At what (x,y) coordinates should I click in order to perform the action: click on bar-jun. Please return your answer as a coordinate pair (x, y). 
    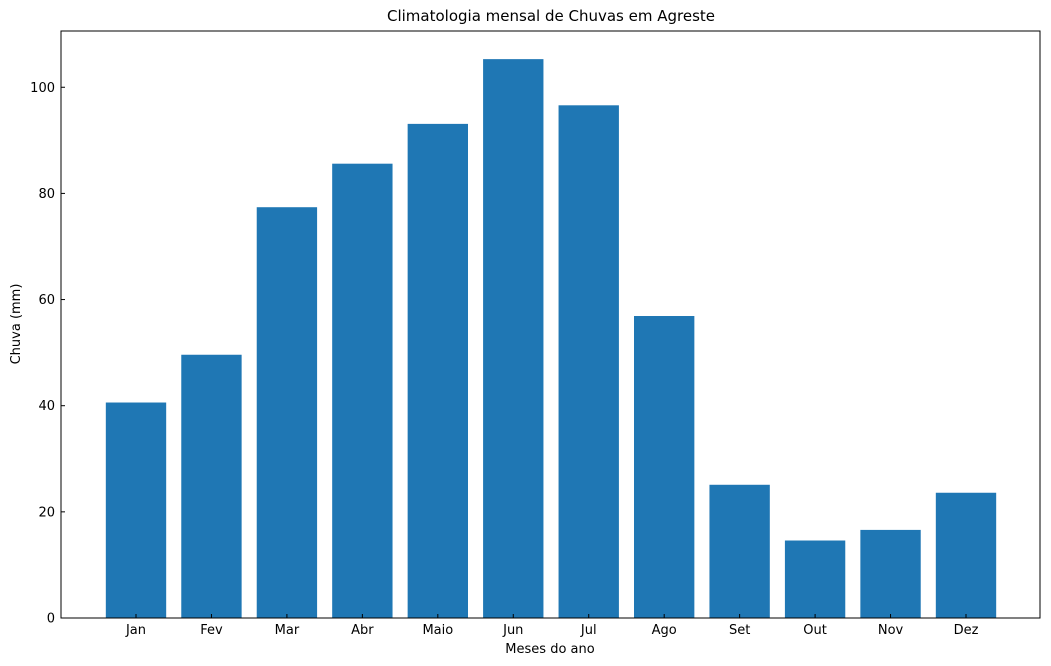
    Looking at the image, I should click on (513, 338).